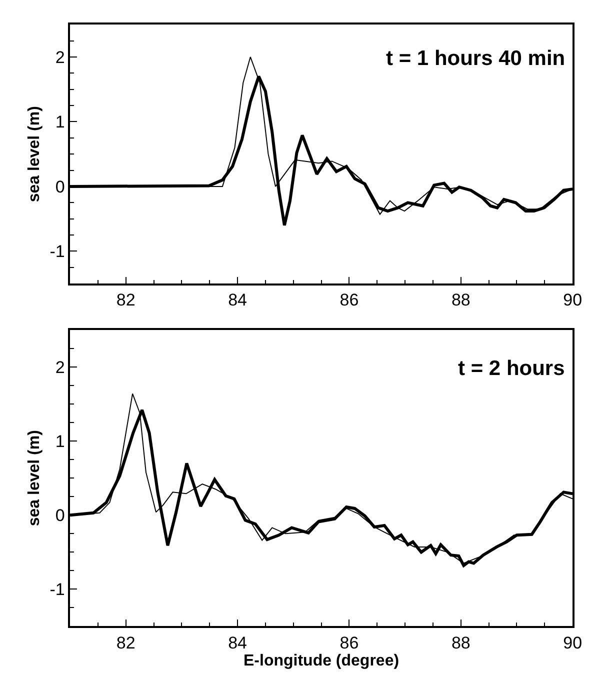  Describe the element at coordinates (322, 661) in the screenshot. I see `x-axis-title: E-longitude (degree)` at that location.